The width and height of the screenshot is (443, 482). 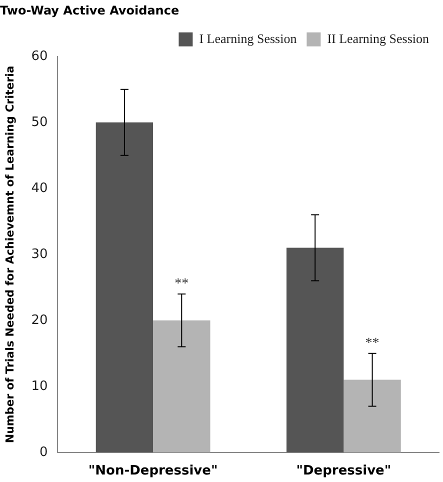 I want to click on y-tick-label: 60, so click(x=39, y=56).